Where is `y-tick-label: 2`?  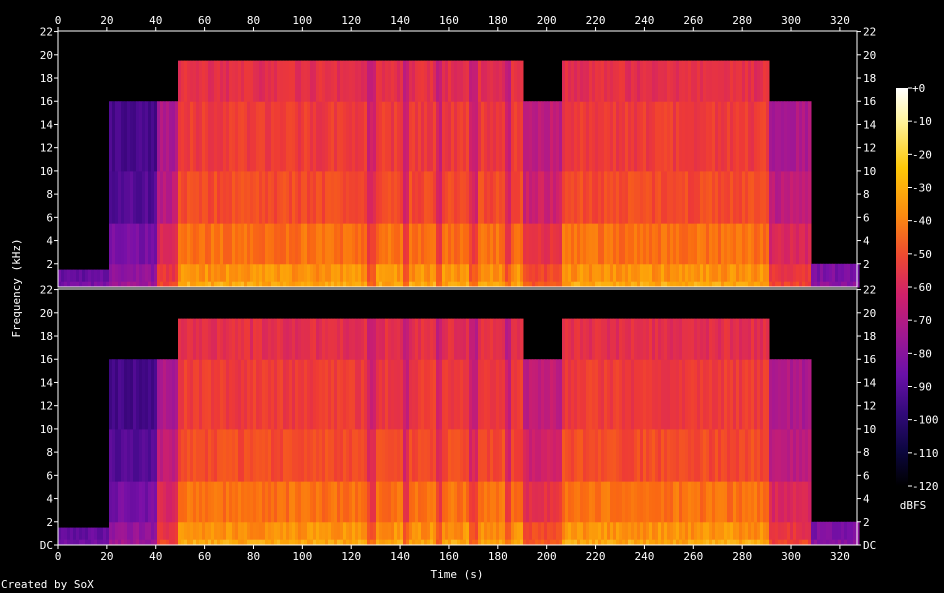
y-tick-label: 2 is located at coordinates (49, 522).